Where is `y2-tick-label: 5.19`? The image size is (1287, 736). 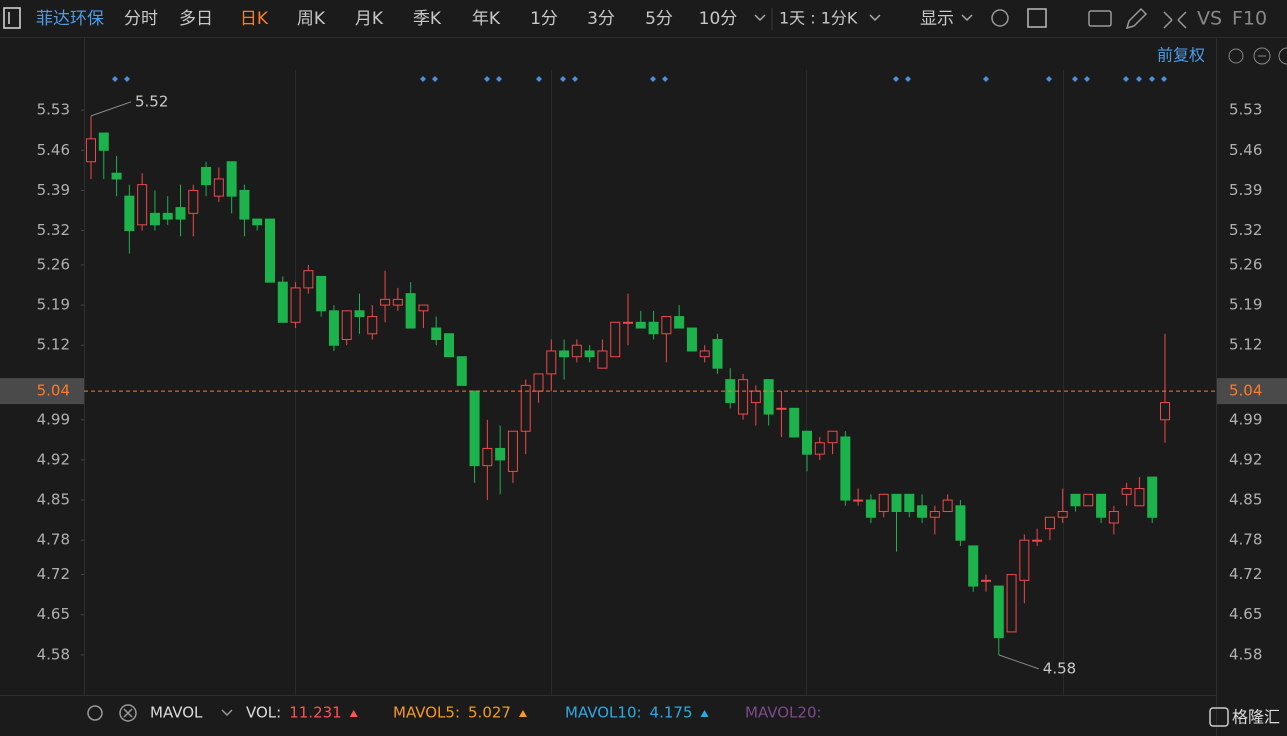
y2-tick-label: 5.19 is located at coordinates (1245, 305).